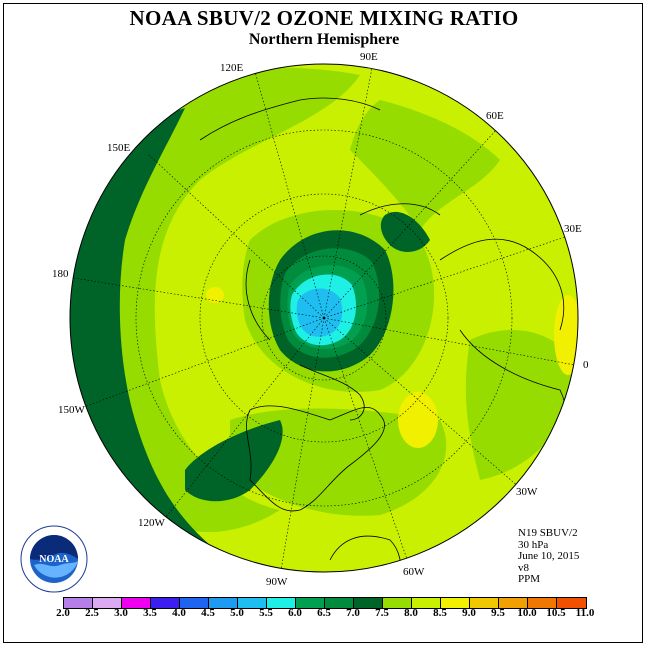 This screenshot has width=648, height=648. I want to click on lon-label-90w: 90W, so click(277, 582).